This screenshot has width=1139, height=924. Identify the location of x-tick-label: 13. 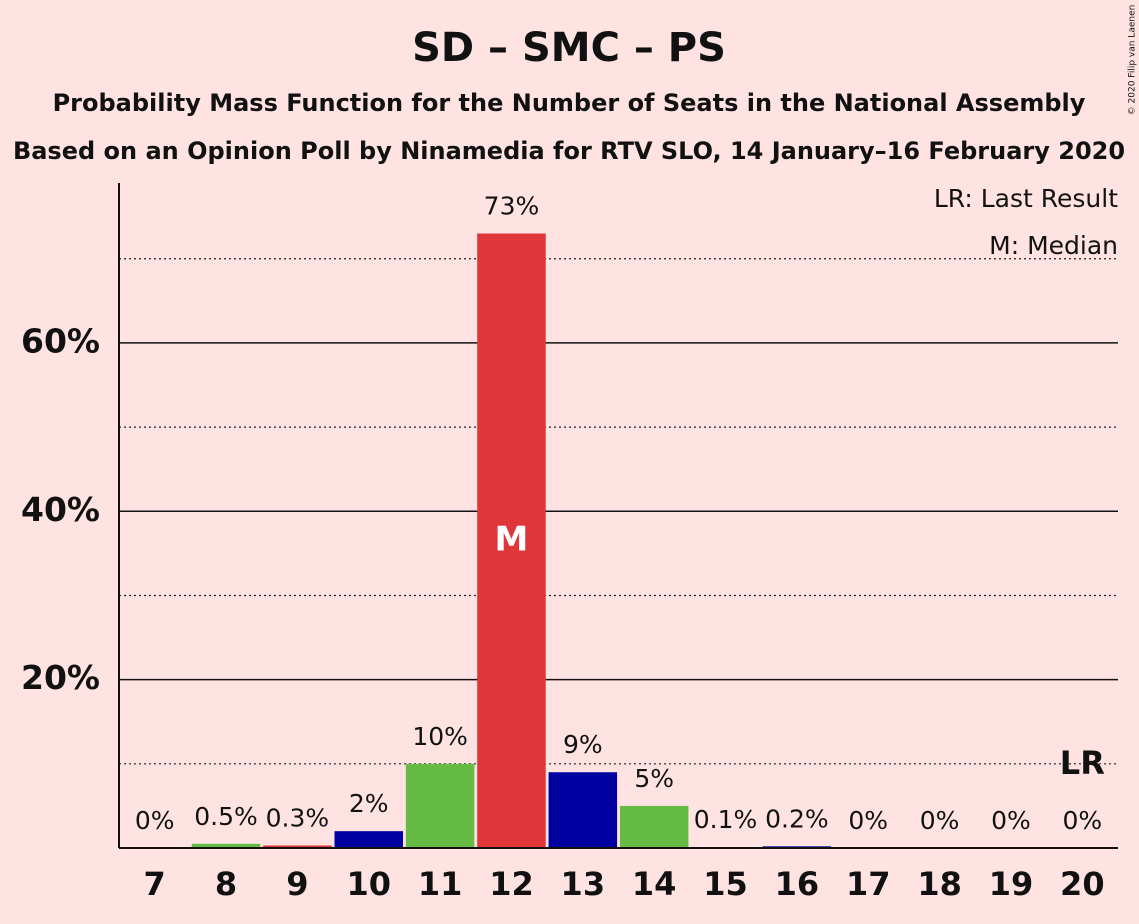
(583, 884).